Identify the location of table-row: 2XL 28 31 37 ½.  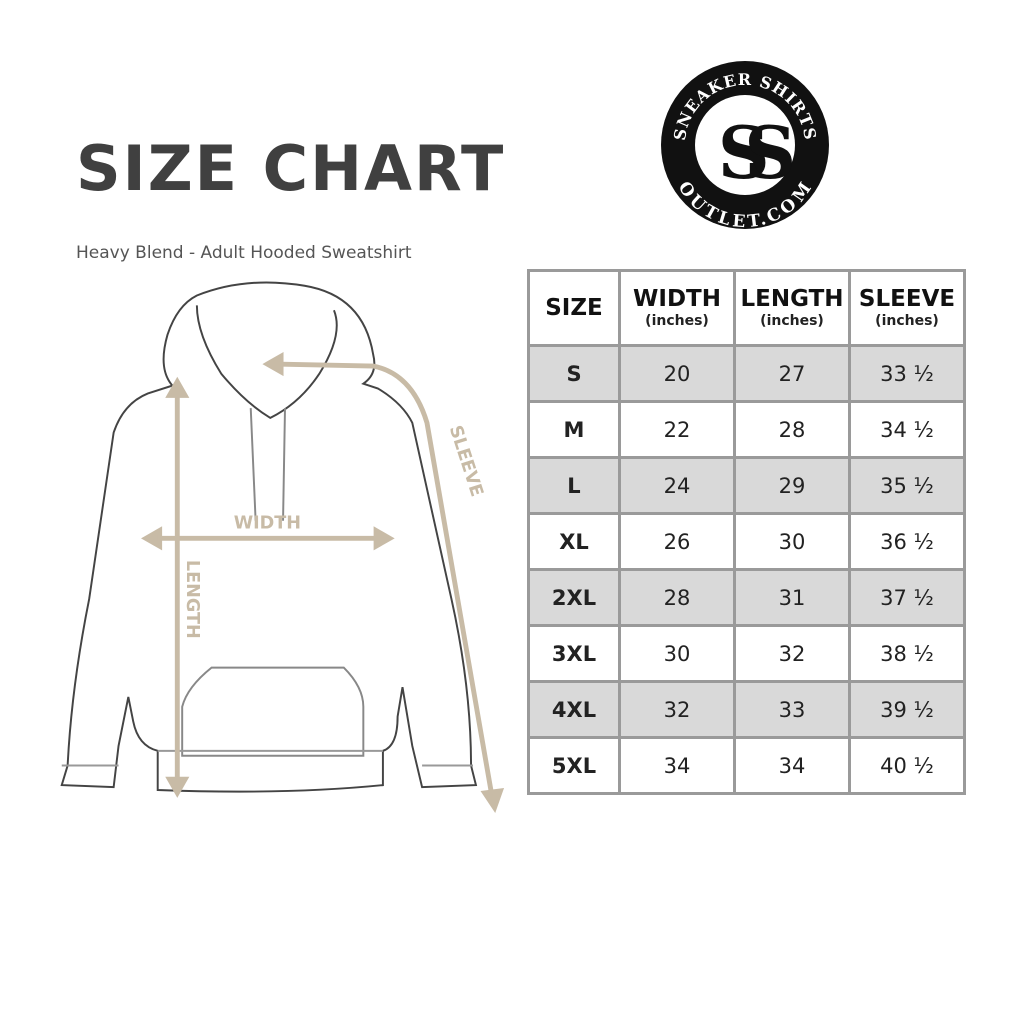
(746, 597).